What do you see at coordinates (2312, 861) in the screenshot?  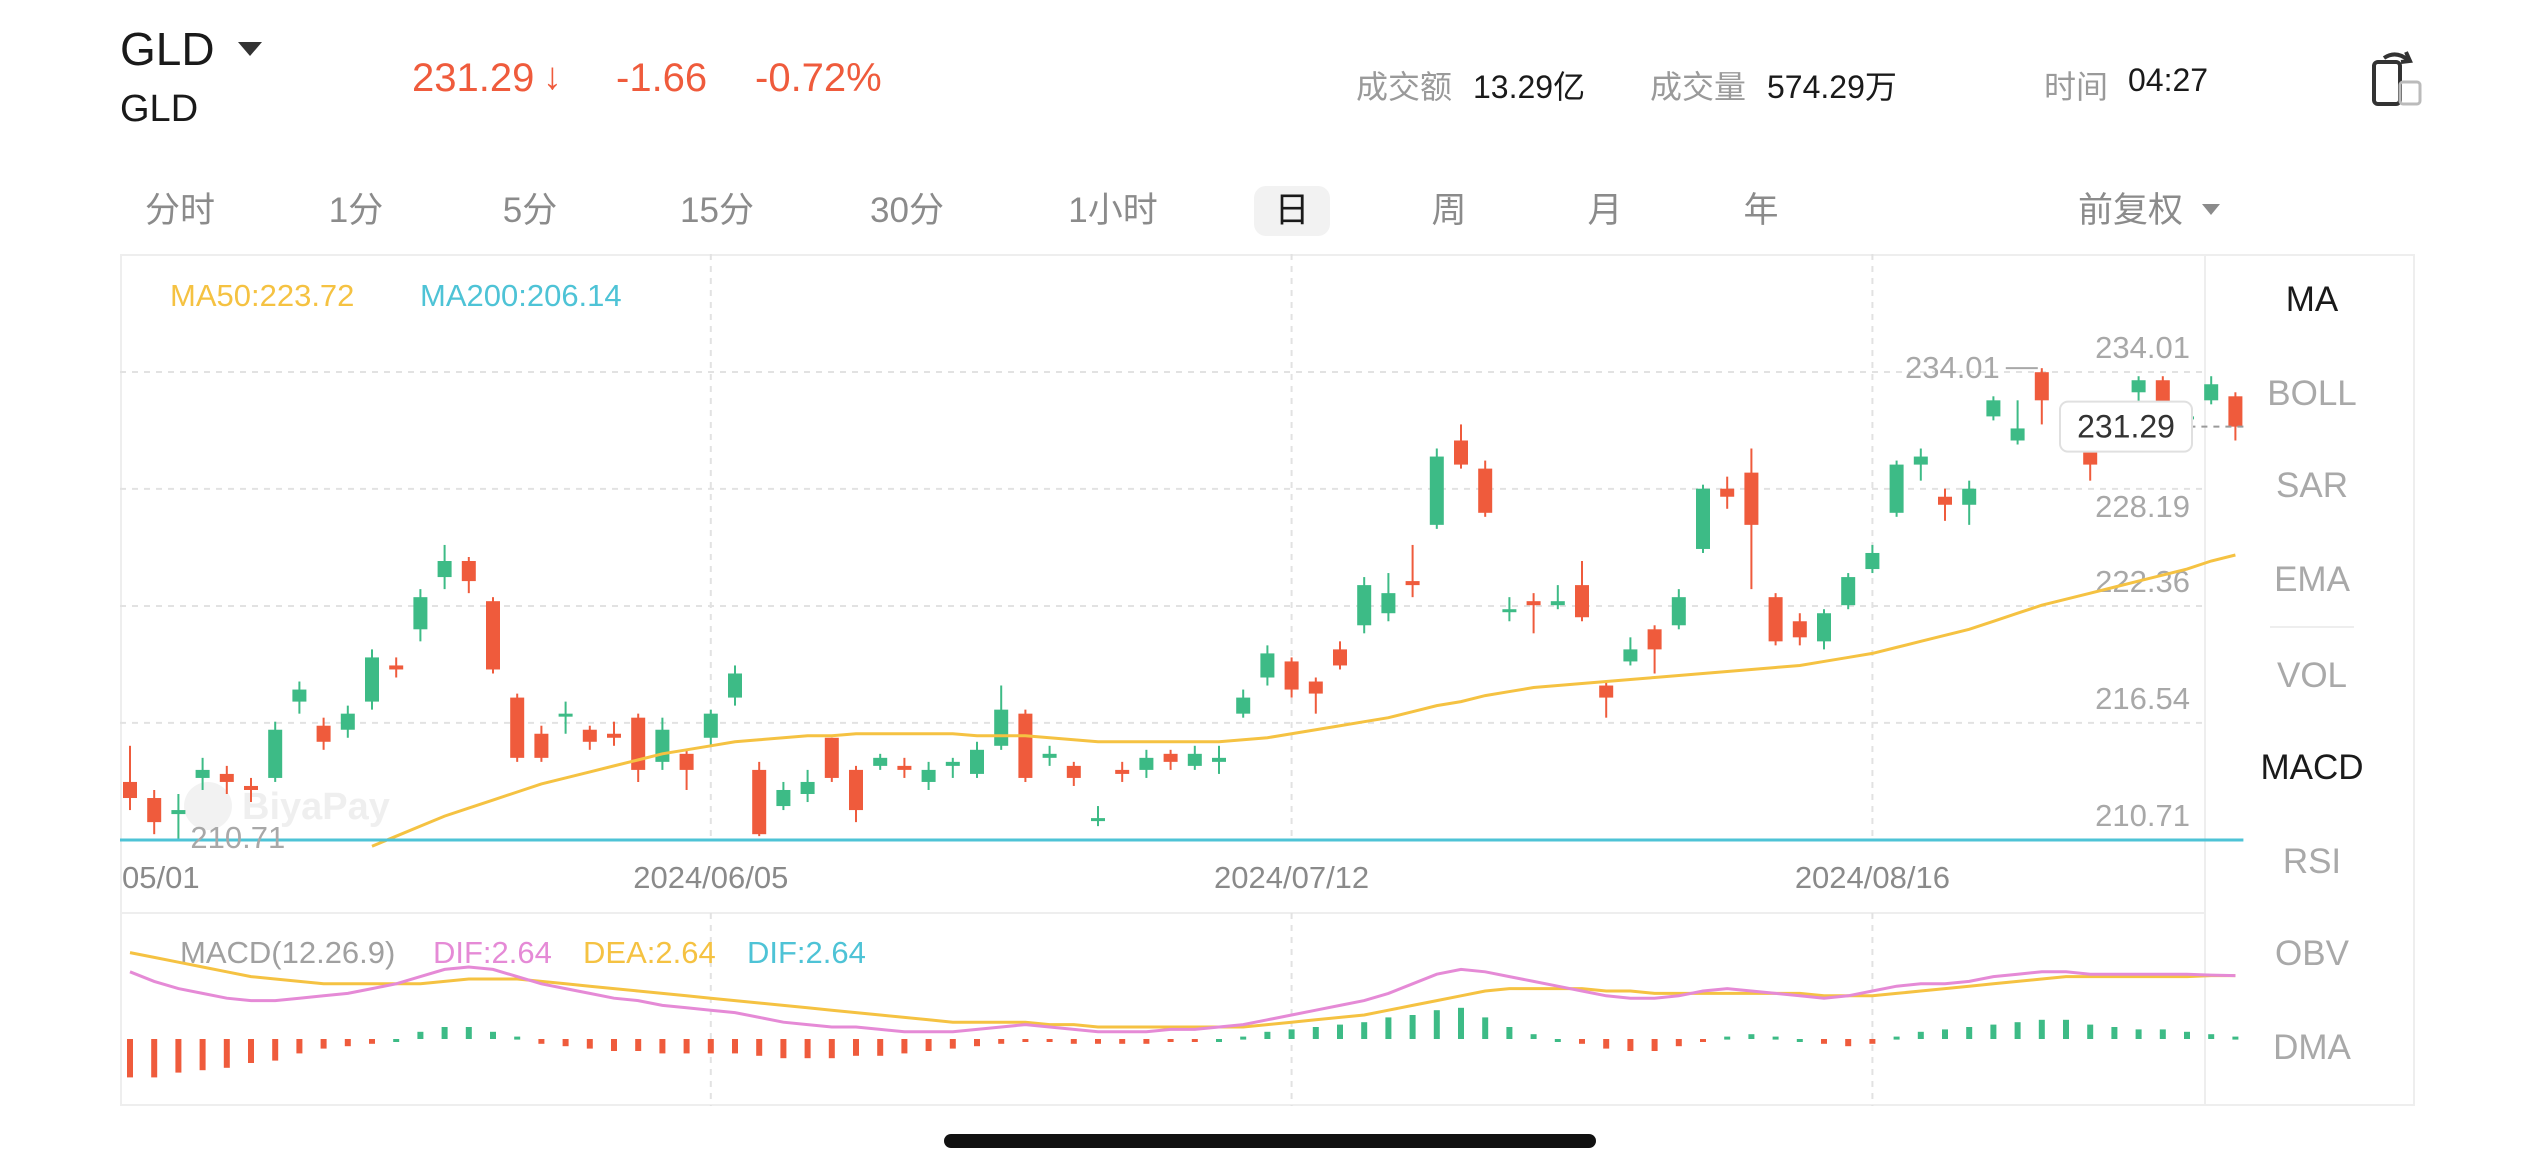 I see `indicator-rsi: RSI` at bounding box center [2312, 861].